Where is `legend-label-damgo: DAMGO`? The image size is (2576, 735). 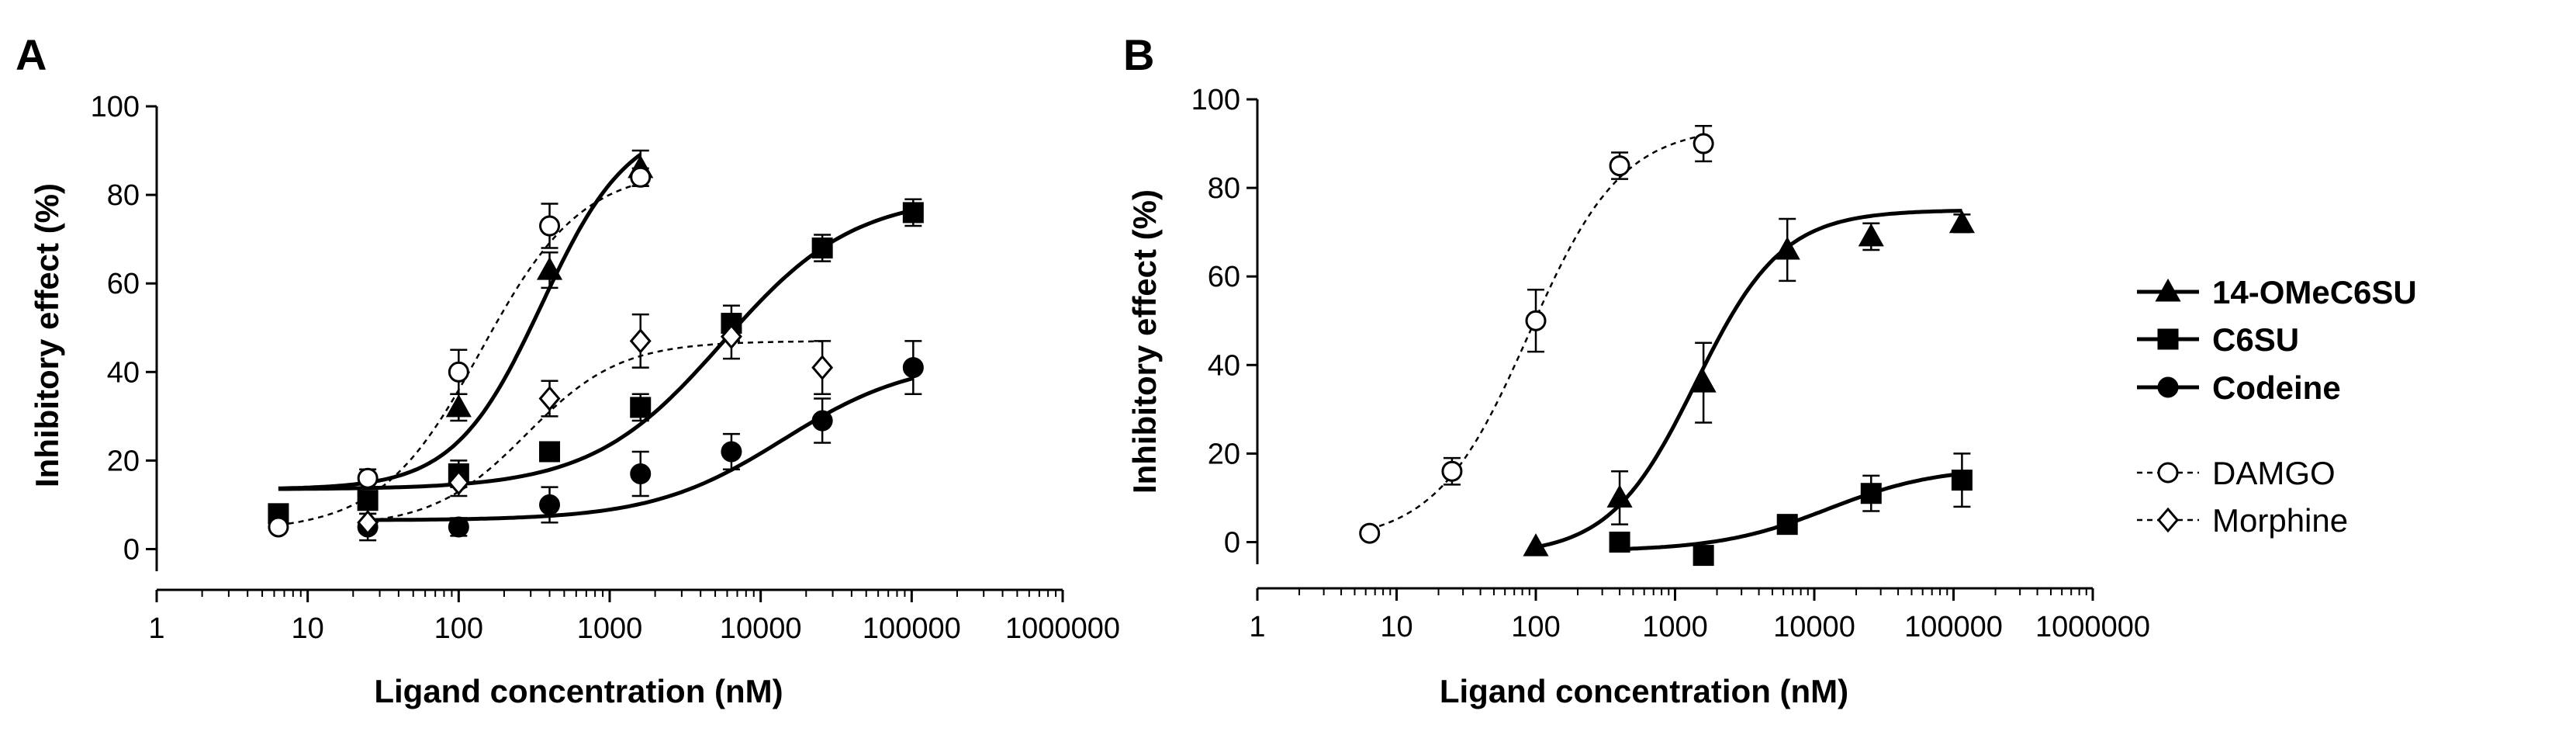 legend-label-damgo: DAMGO is located at coordinates (2274, 473).